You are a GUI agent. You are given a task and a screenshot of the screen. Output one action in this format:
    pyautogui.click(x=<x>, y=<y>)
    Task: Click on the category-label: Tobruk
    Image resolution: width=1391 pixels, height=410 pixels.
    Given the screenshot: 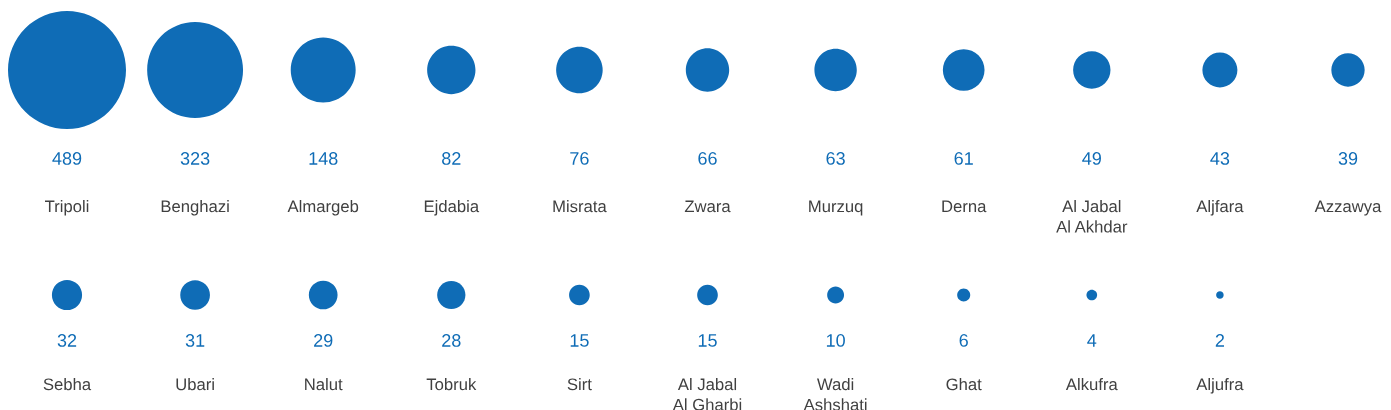 What is the action you would take?
    pyautogui.click(x=451, y=384)
    